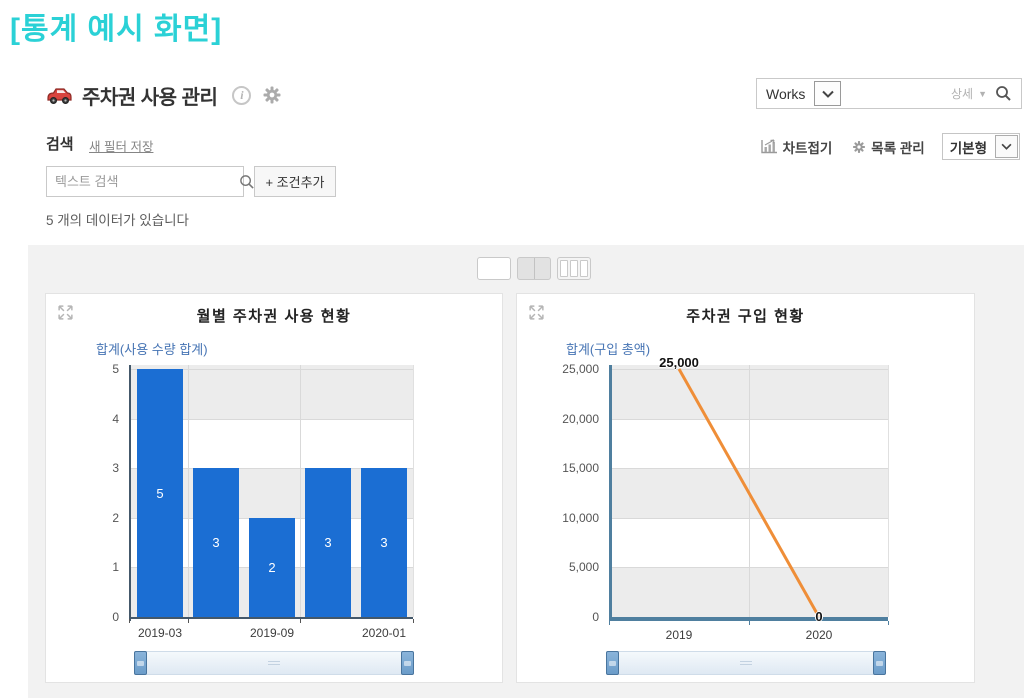  Describe the element at coordinates (962, 94) in the screenshot. I see `advanced-search-toggle: 상세` at that location.